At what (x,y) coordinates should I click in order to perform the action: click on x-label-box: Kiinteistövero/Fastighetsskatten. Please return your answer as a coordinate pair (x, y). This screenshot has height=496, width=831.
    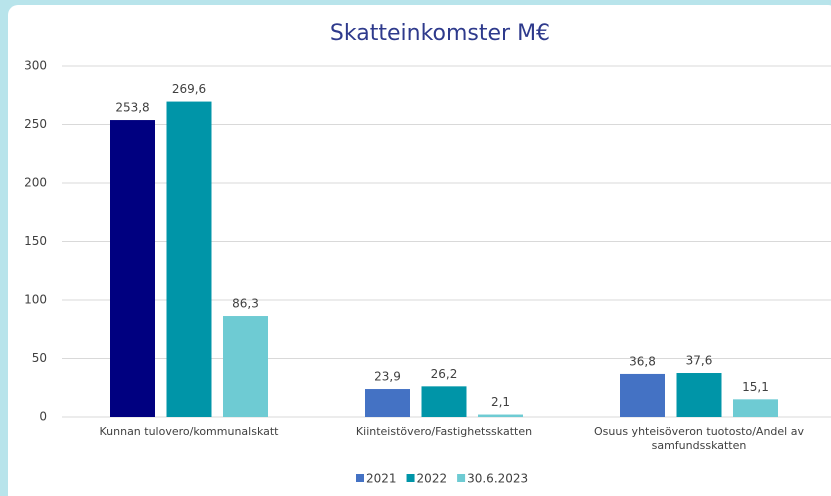
    Looking at the image, I should click on (444, 431).